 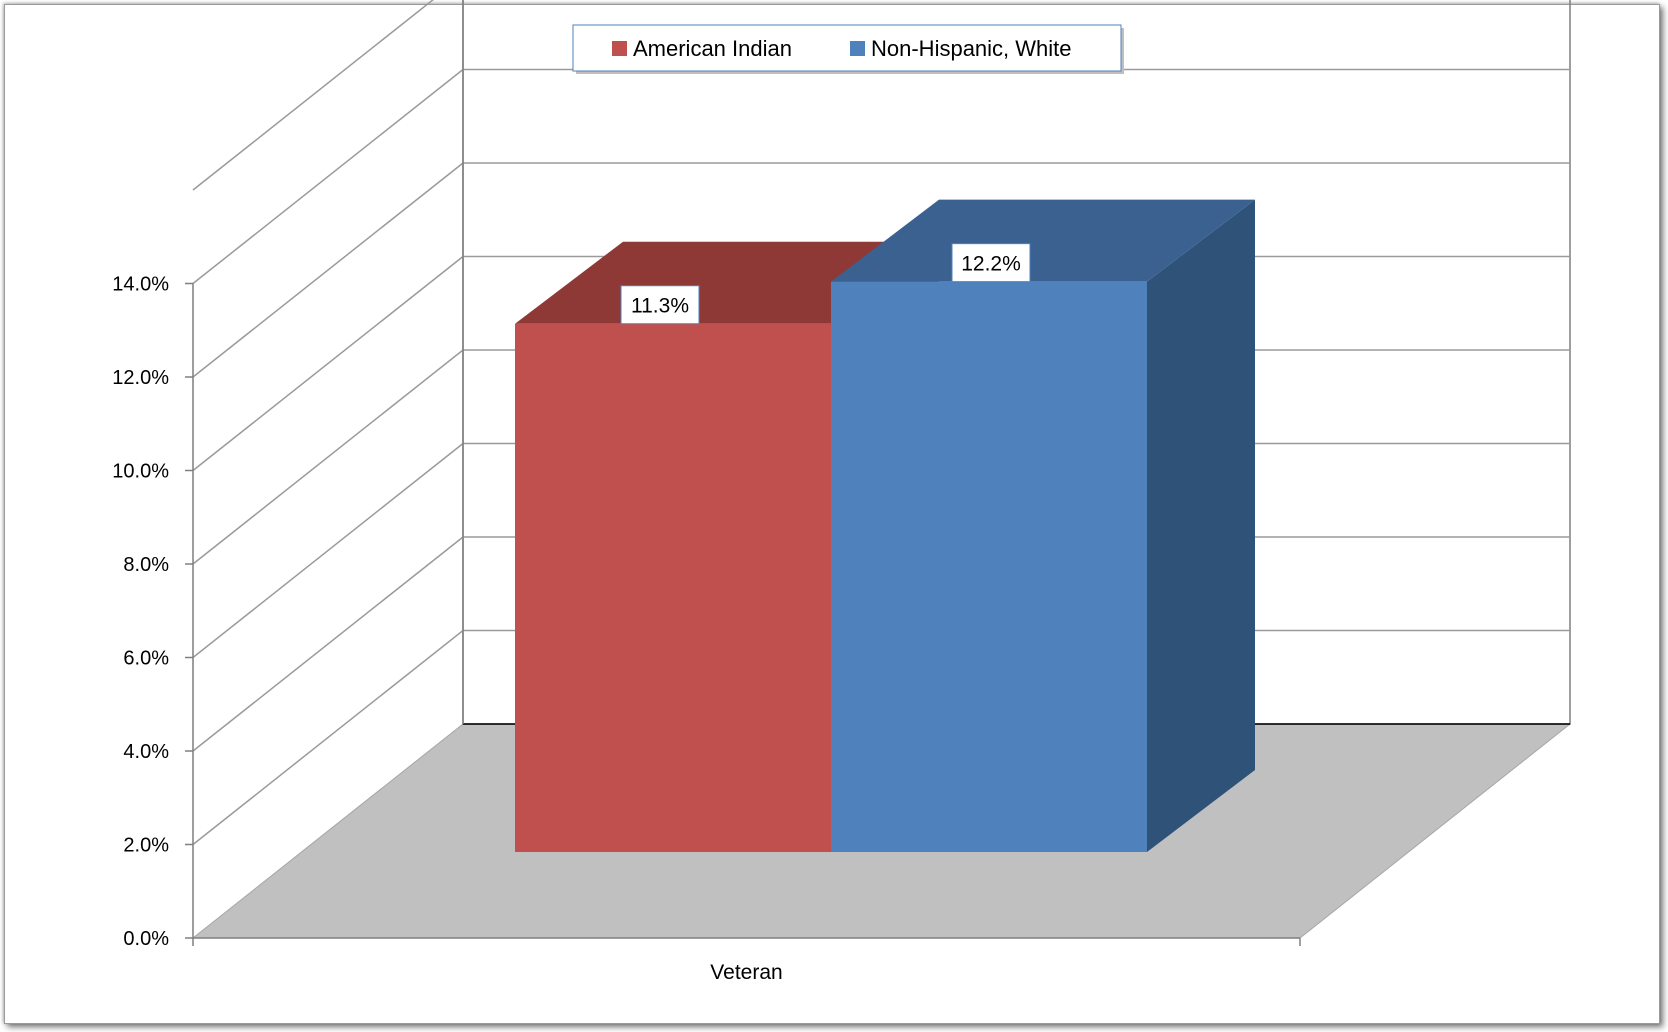 I want to click on y-tick-label: 6.0%, so click(x=146, y=659).